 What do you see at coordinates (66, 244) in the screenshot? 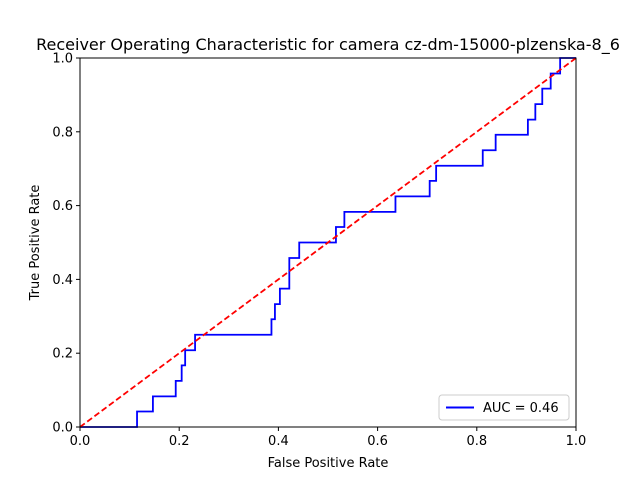
I see `y-axis-ticks: 0.0 0.2 0.4 0.6 0.8 1.0` at bounding box center [66, 244].